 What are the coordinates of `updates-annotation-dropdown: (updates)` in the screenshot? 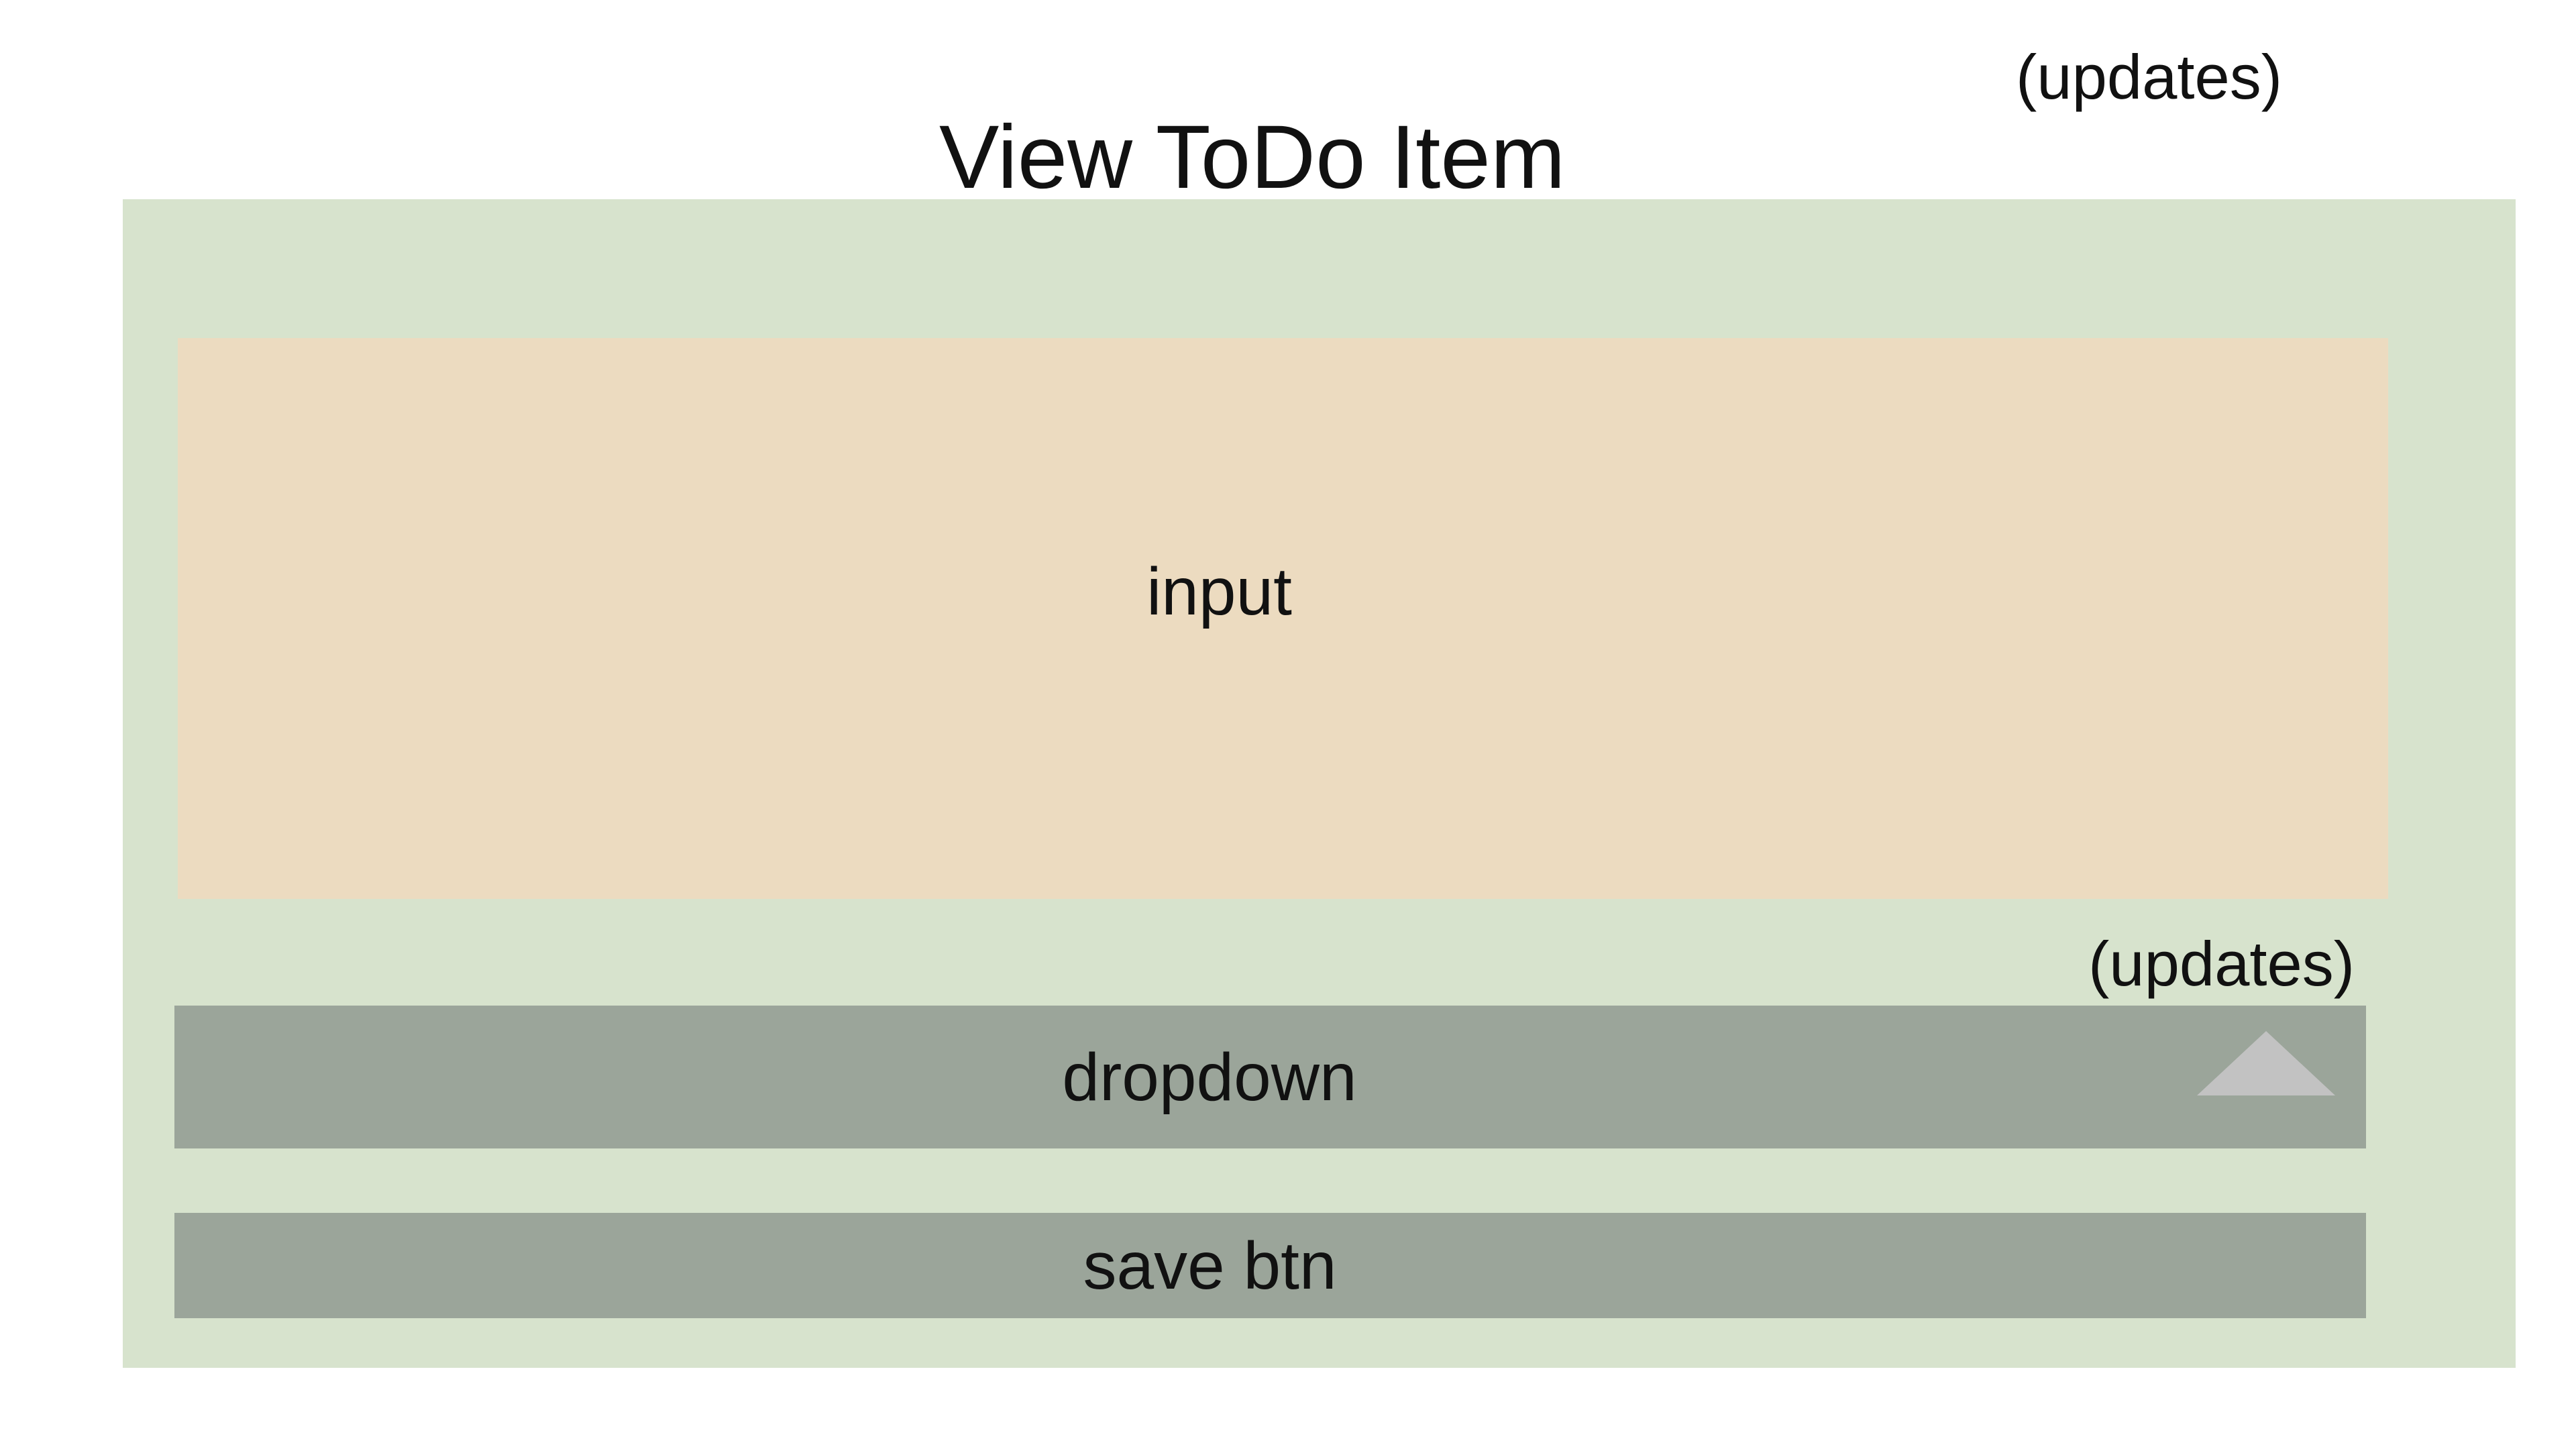 It's located at (2221, 963).